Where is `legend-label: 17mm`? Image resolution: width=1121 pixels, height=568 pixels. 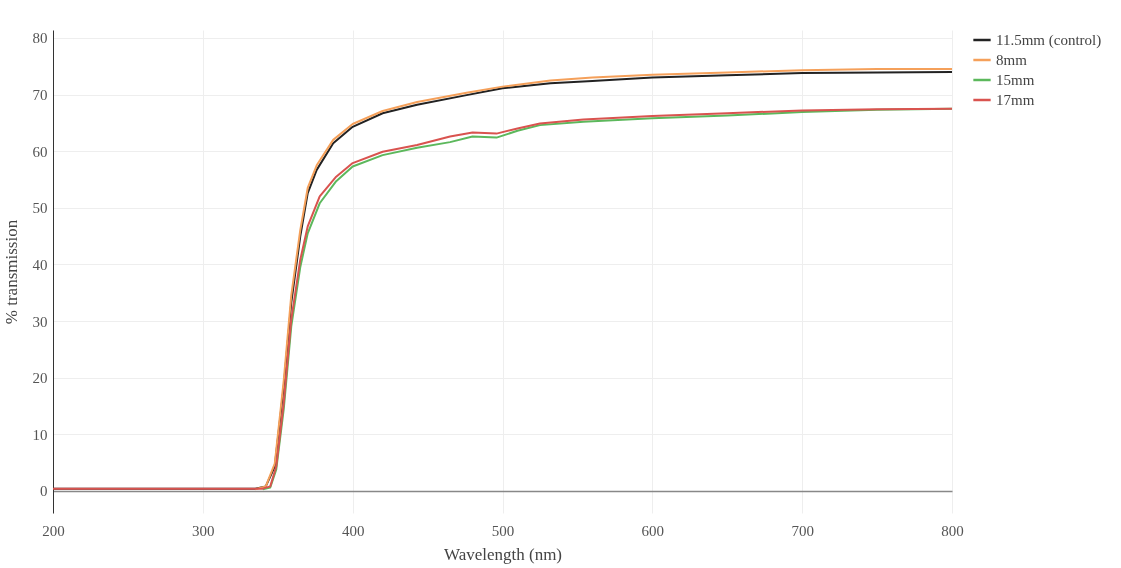
legend-label: 17mm is located at coordinates (1015, 100).